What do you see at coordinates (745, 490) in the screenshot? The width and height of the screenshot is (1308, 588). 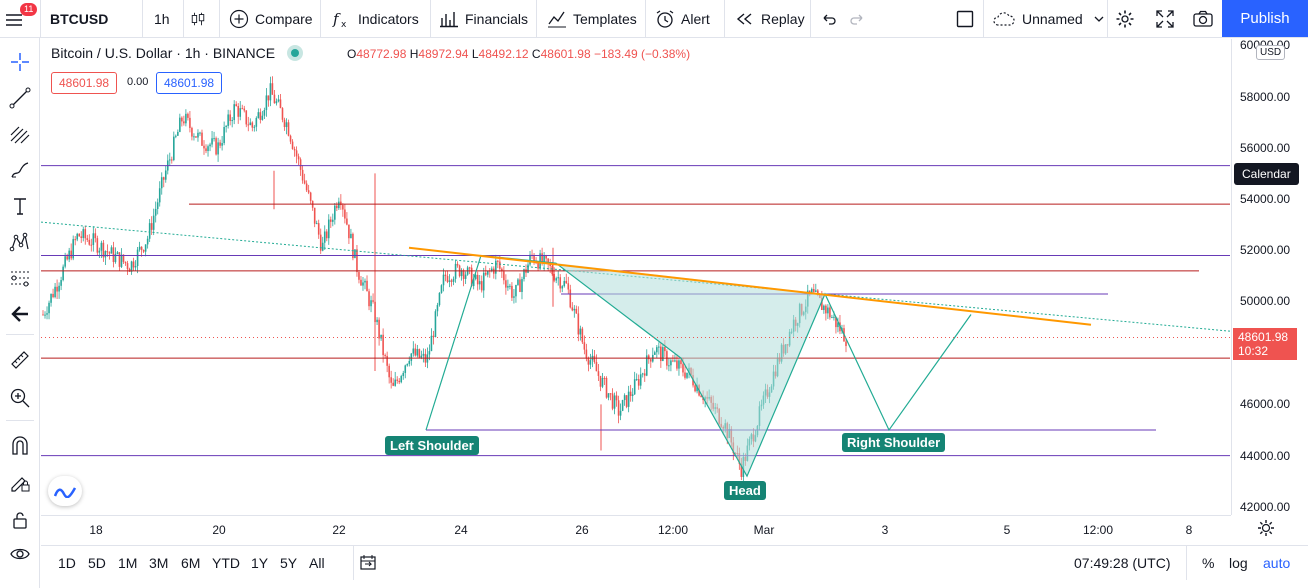 I see `head-label: Head` at bounding box center [745, 490].